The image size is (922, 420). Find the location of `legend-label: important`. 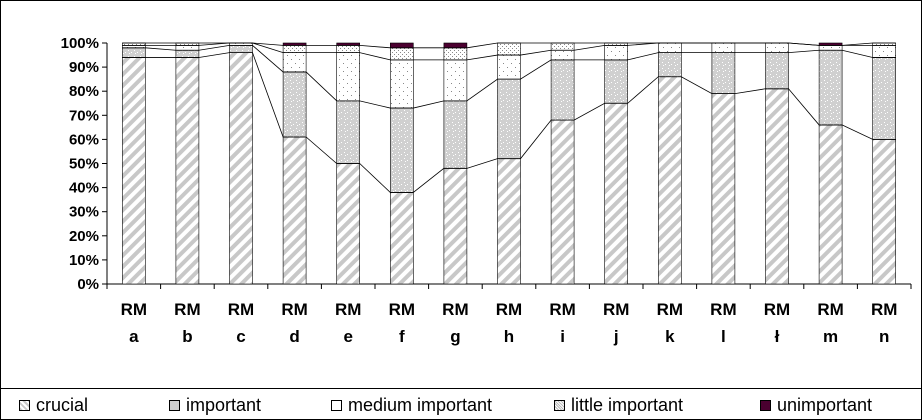

legend-label: important is located at coordinates (224, 405).